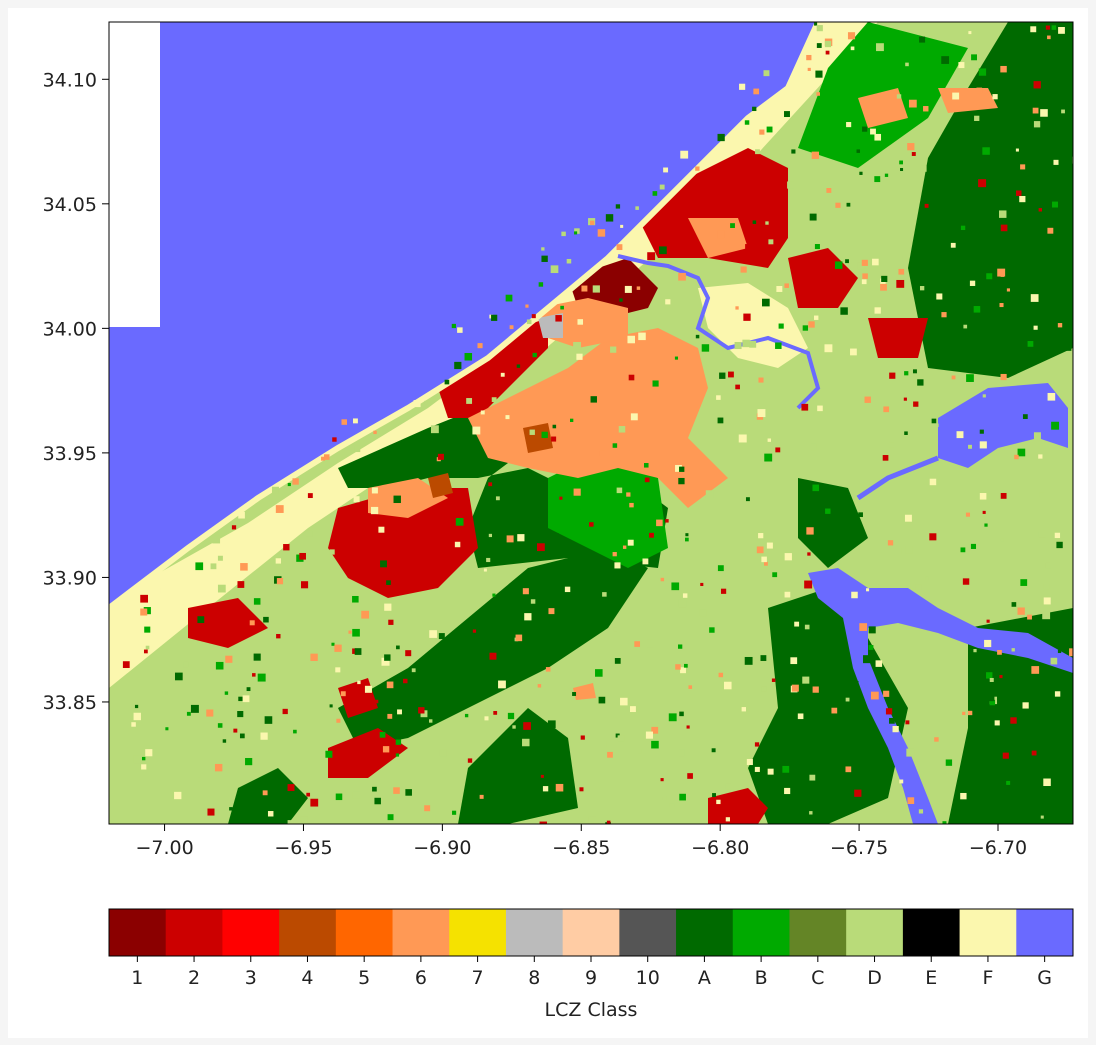 This screenshot has width=1096, height=1045. What do you see at coordinates (194, 978) in the screenshot?
I see `colorbar-label: 2` at bounding box center [194, 978].